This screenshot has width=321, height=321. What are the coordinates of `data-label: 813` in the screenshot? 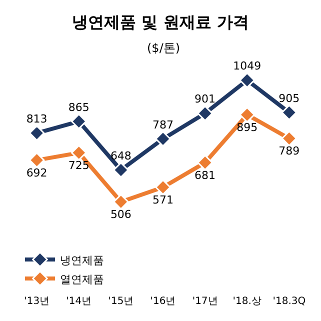 It's located at (37, 119).